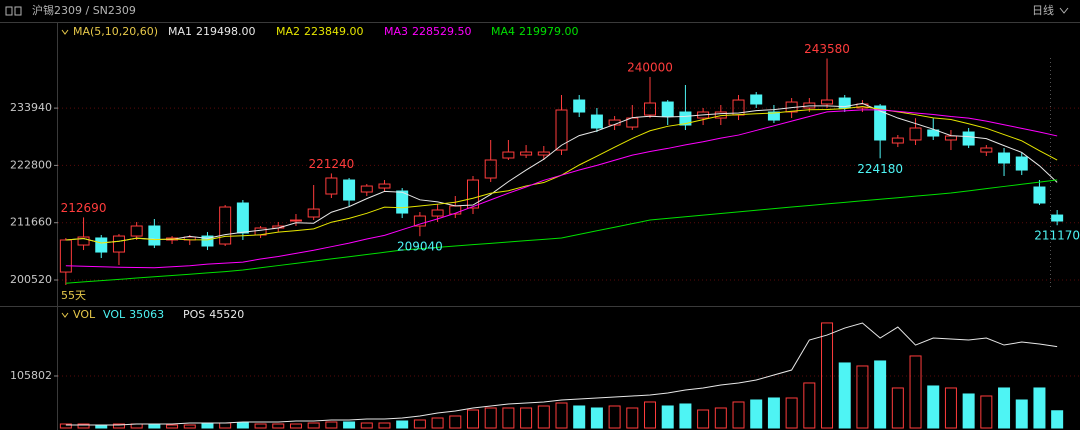  Describe the element at coordinates (84, 208) in the screenshot. I see `high-annotation: 212690` at that location.